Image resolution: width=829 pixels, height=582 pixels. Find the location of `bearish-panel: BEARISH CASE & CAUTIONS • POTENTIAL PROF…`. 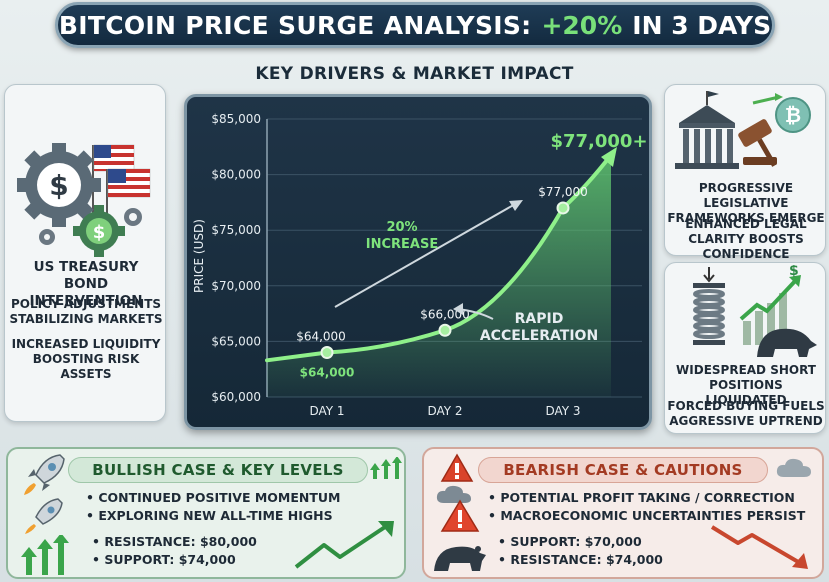

bearish-panel: BEARISH CASE & CAUTIONS • POTENTIAL PROF… is located at coordinates (623, 513).